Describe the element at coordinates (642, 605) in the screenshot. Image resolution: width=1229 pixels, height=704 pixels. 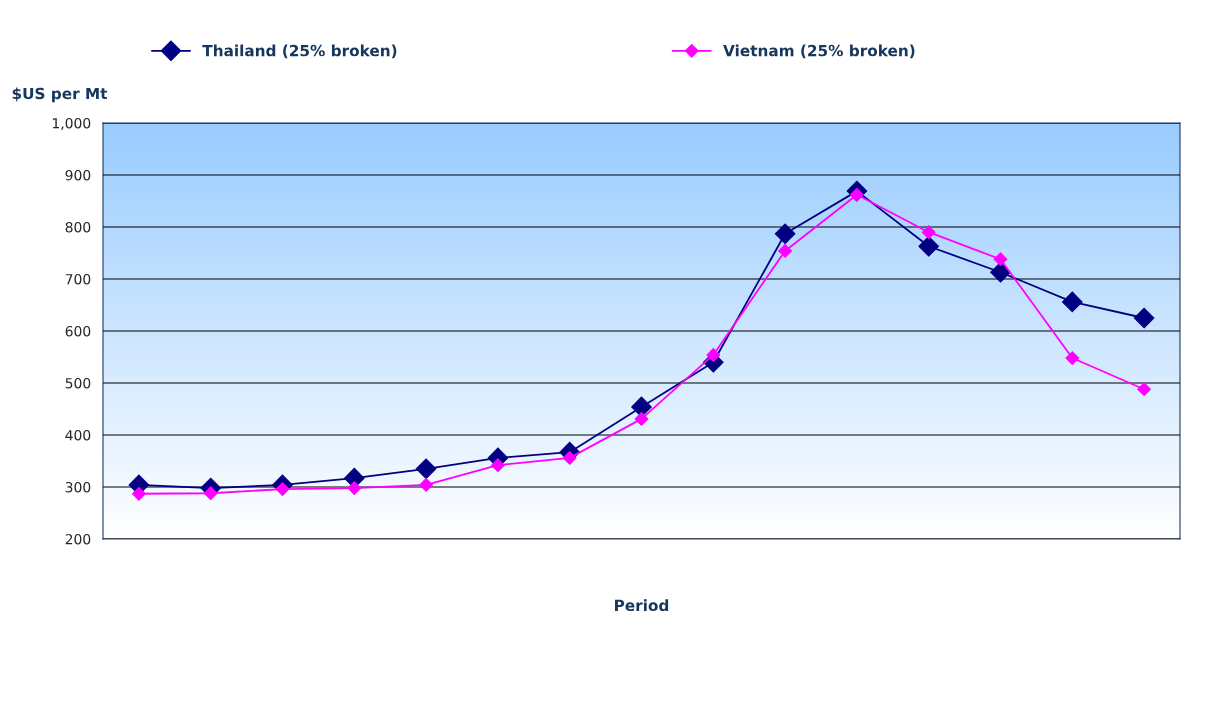
I see `x-axis-title: Period` at that location.